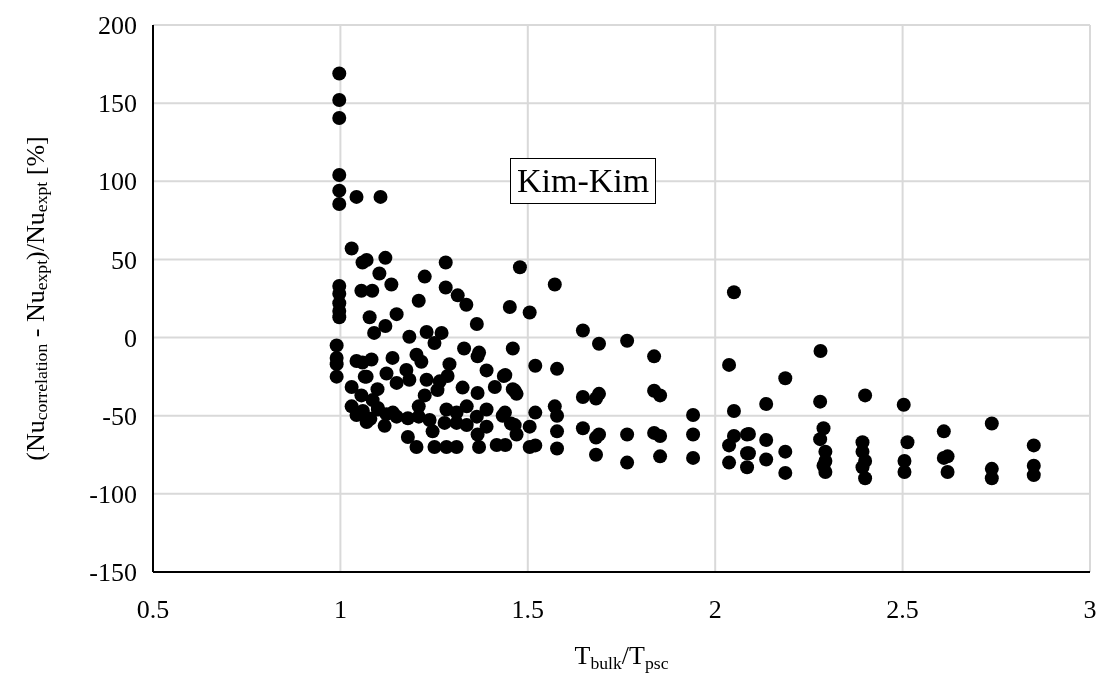  What do you see at coordinates (583, 181) in the screenshot?
I see `annotation: Kim-Kim` at bounding box center [583, 181].